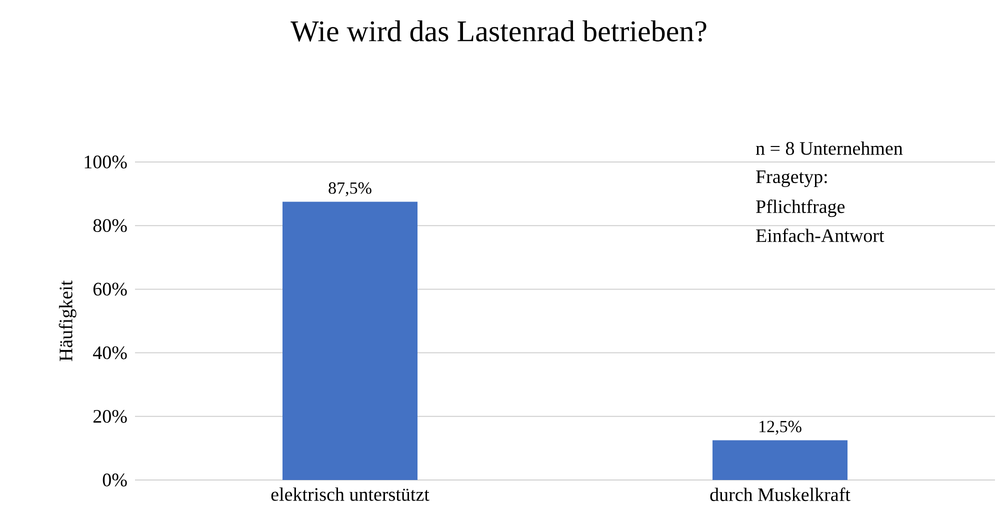 This screenshot has width=999, height=521. Describe the element at coordinates (105, 162) in the screenshot. I see `y-tick-label: 100%` at that location.